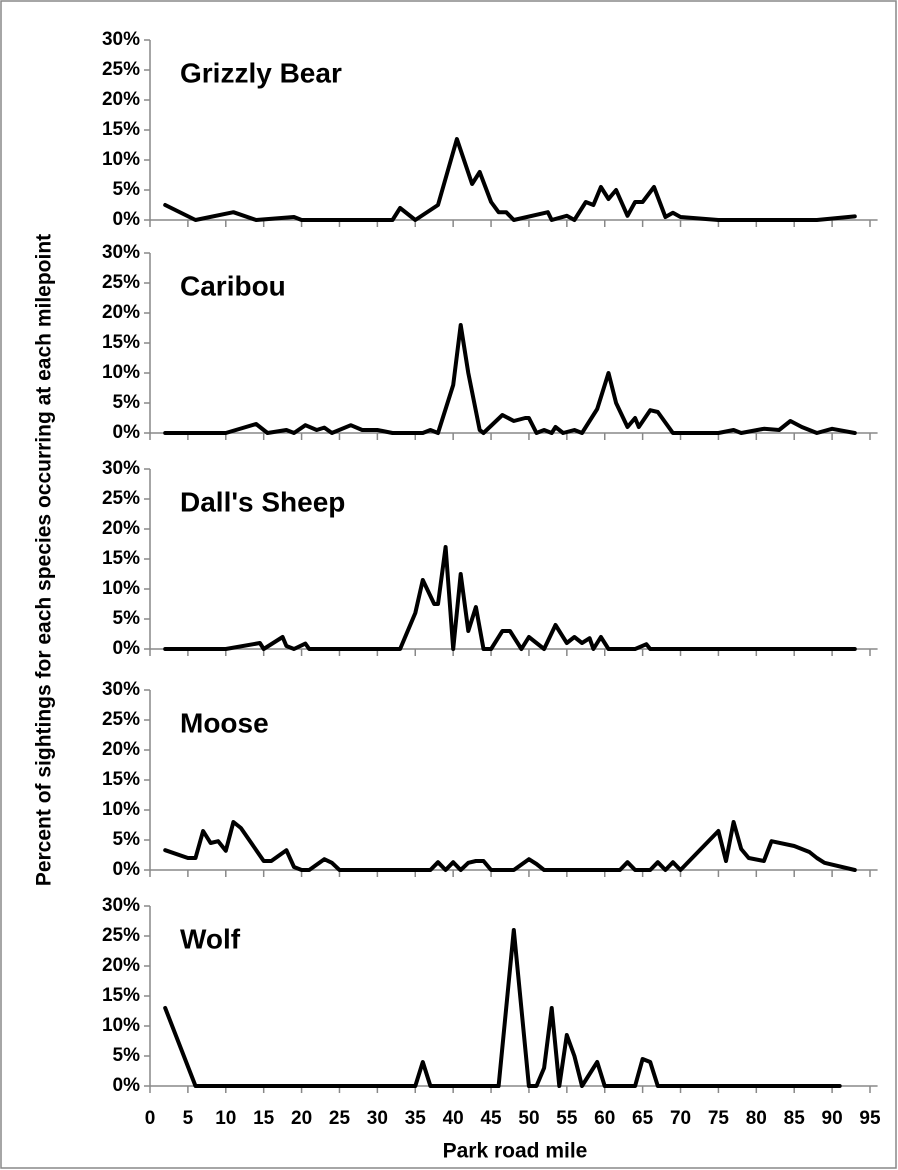  Describe the element at coordinates (528, 1118) in the screenshot. I see `x-tick-label: 50` at that location.